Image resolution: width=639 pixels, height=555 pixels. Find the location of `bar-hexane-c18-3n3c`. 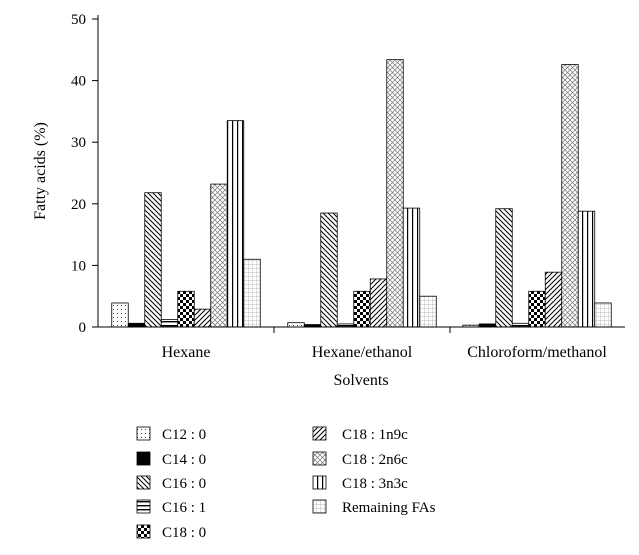

bar-hexane-c18-3n3c is located at coordinates (235, 224).